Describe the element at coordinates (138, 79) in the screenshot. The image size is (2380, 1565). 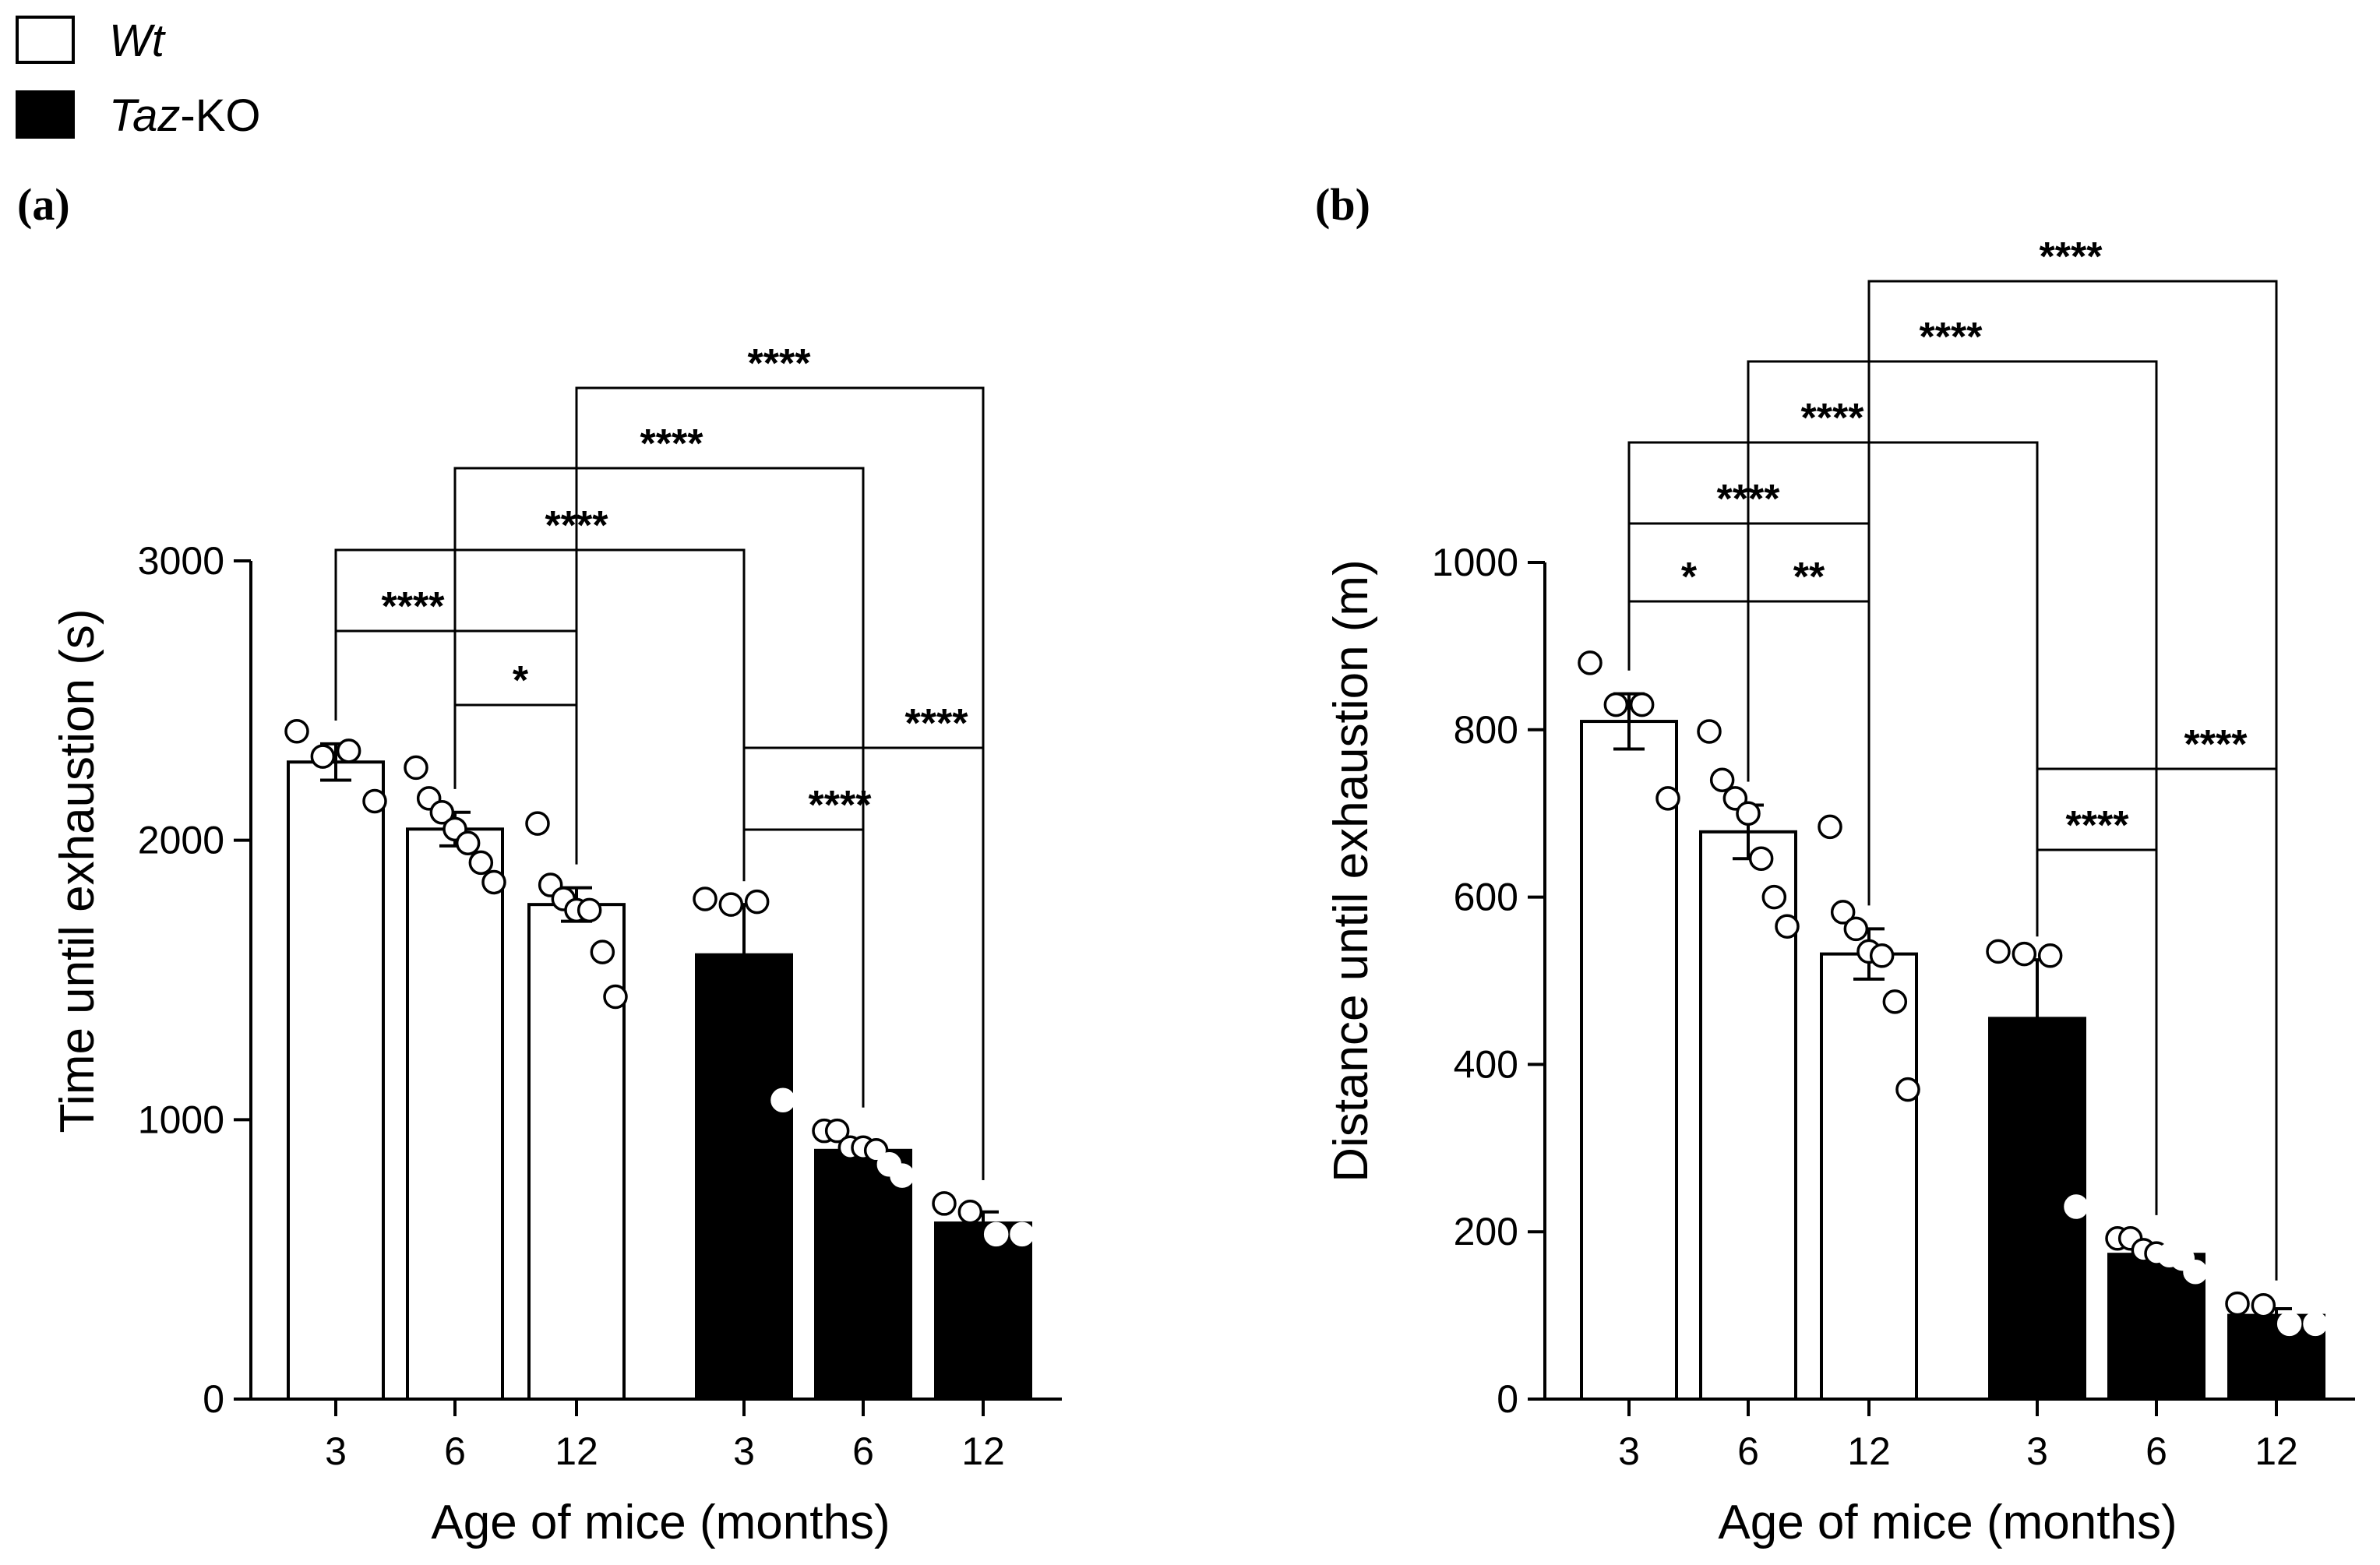
I see `legend: Wt Taz-KO` at that location.